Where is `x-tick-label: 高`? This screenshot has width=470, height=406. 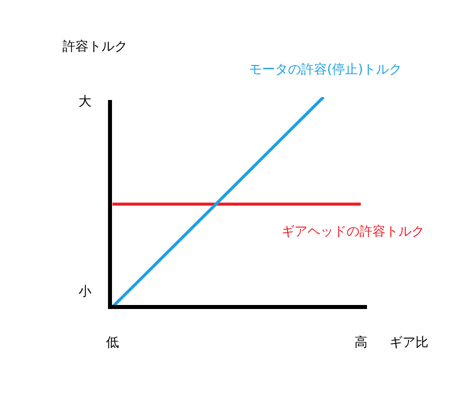
x-tick-label: 高 is located at coordinates (361, 342).